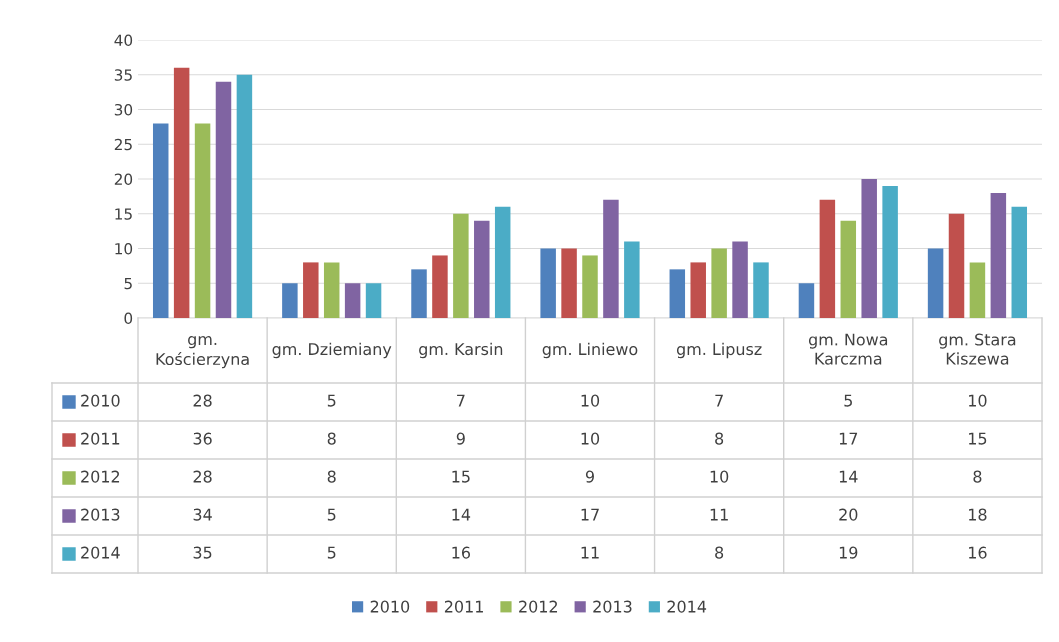 This screenshot has width=1059, height=642. I want to click on y-tick-label: 25, so click(123, 144).